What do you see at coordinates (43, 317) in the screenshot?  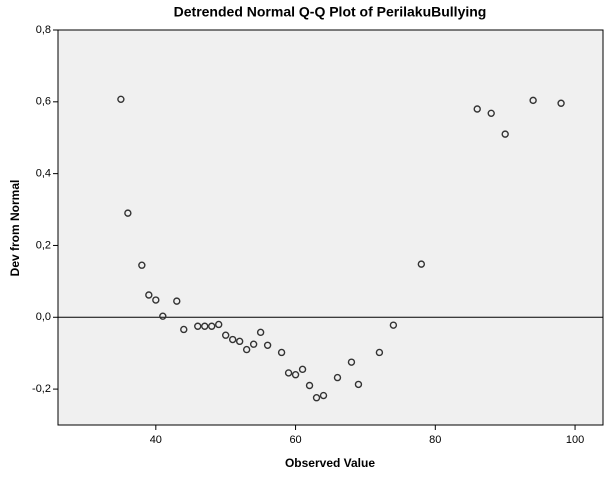 I see `y-tick-label: 0,0` at bounding box center [43, 317].